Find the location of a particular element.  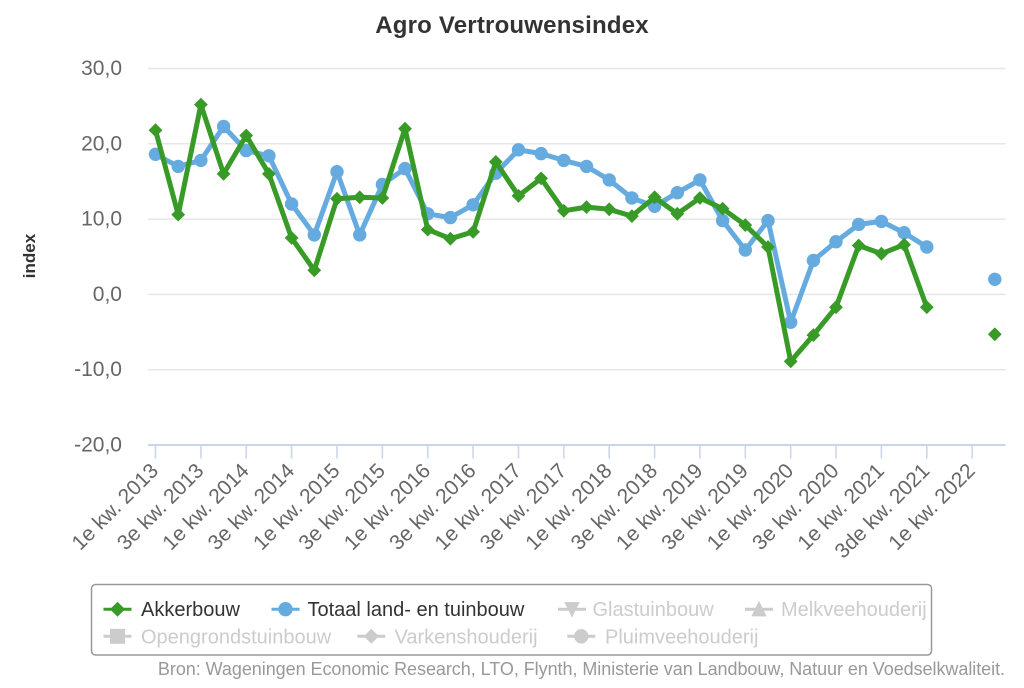

svg-text: -20,0 is located at coordinates (98, 445).